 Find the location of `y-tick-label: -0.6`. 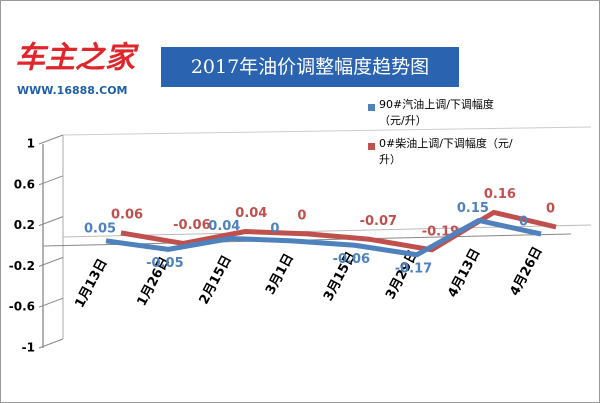

y-tick-label: -0.6 is located at coordinates (22, 307).